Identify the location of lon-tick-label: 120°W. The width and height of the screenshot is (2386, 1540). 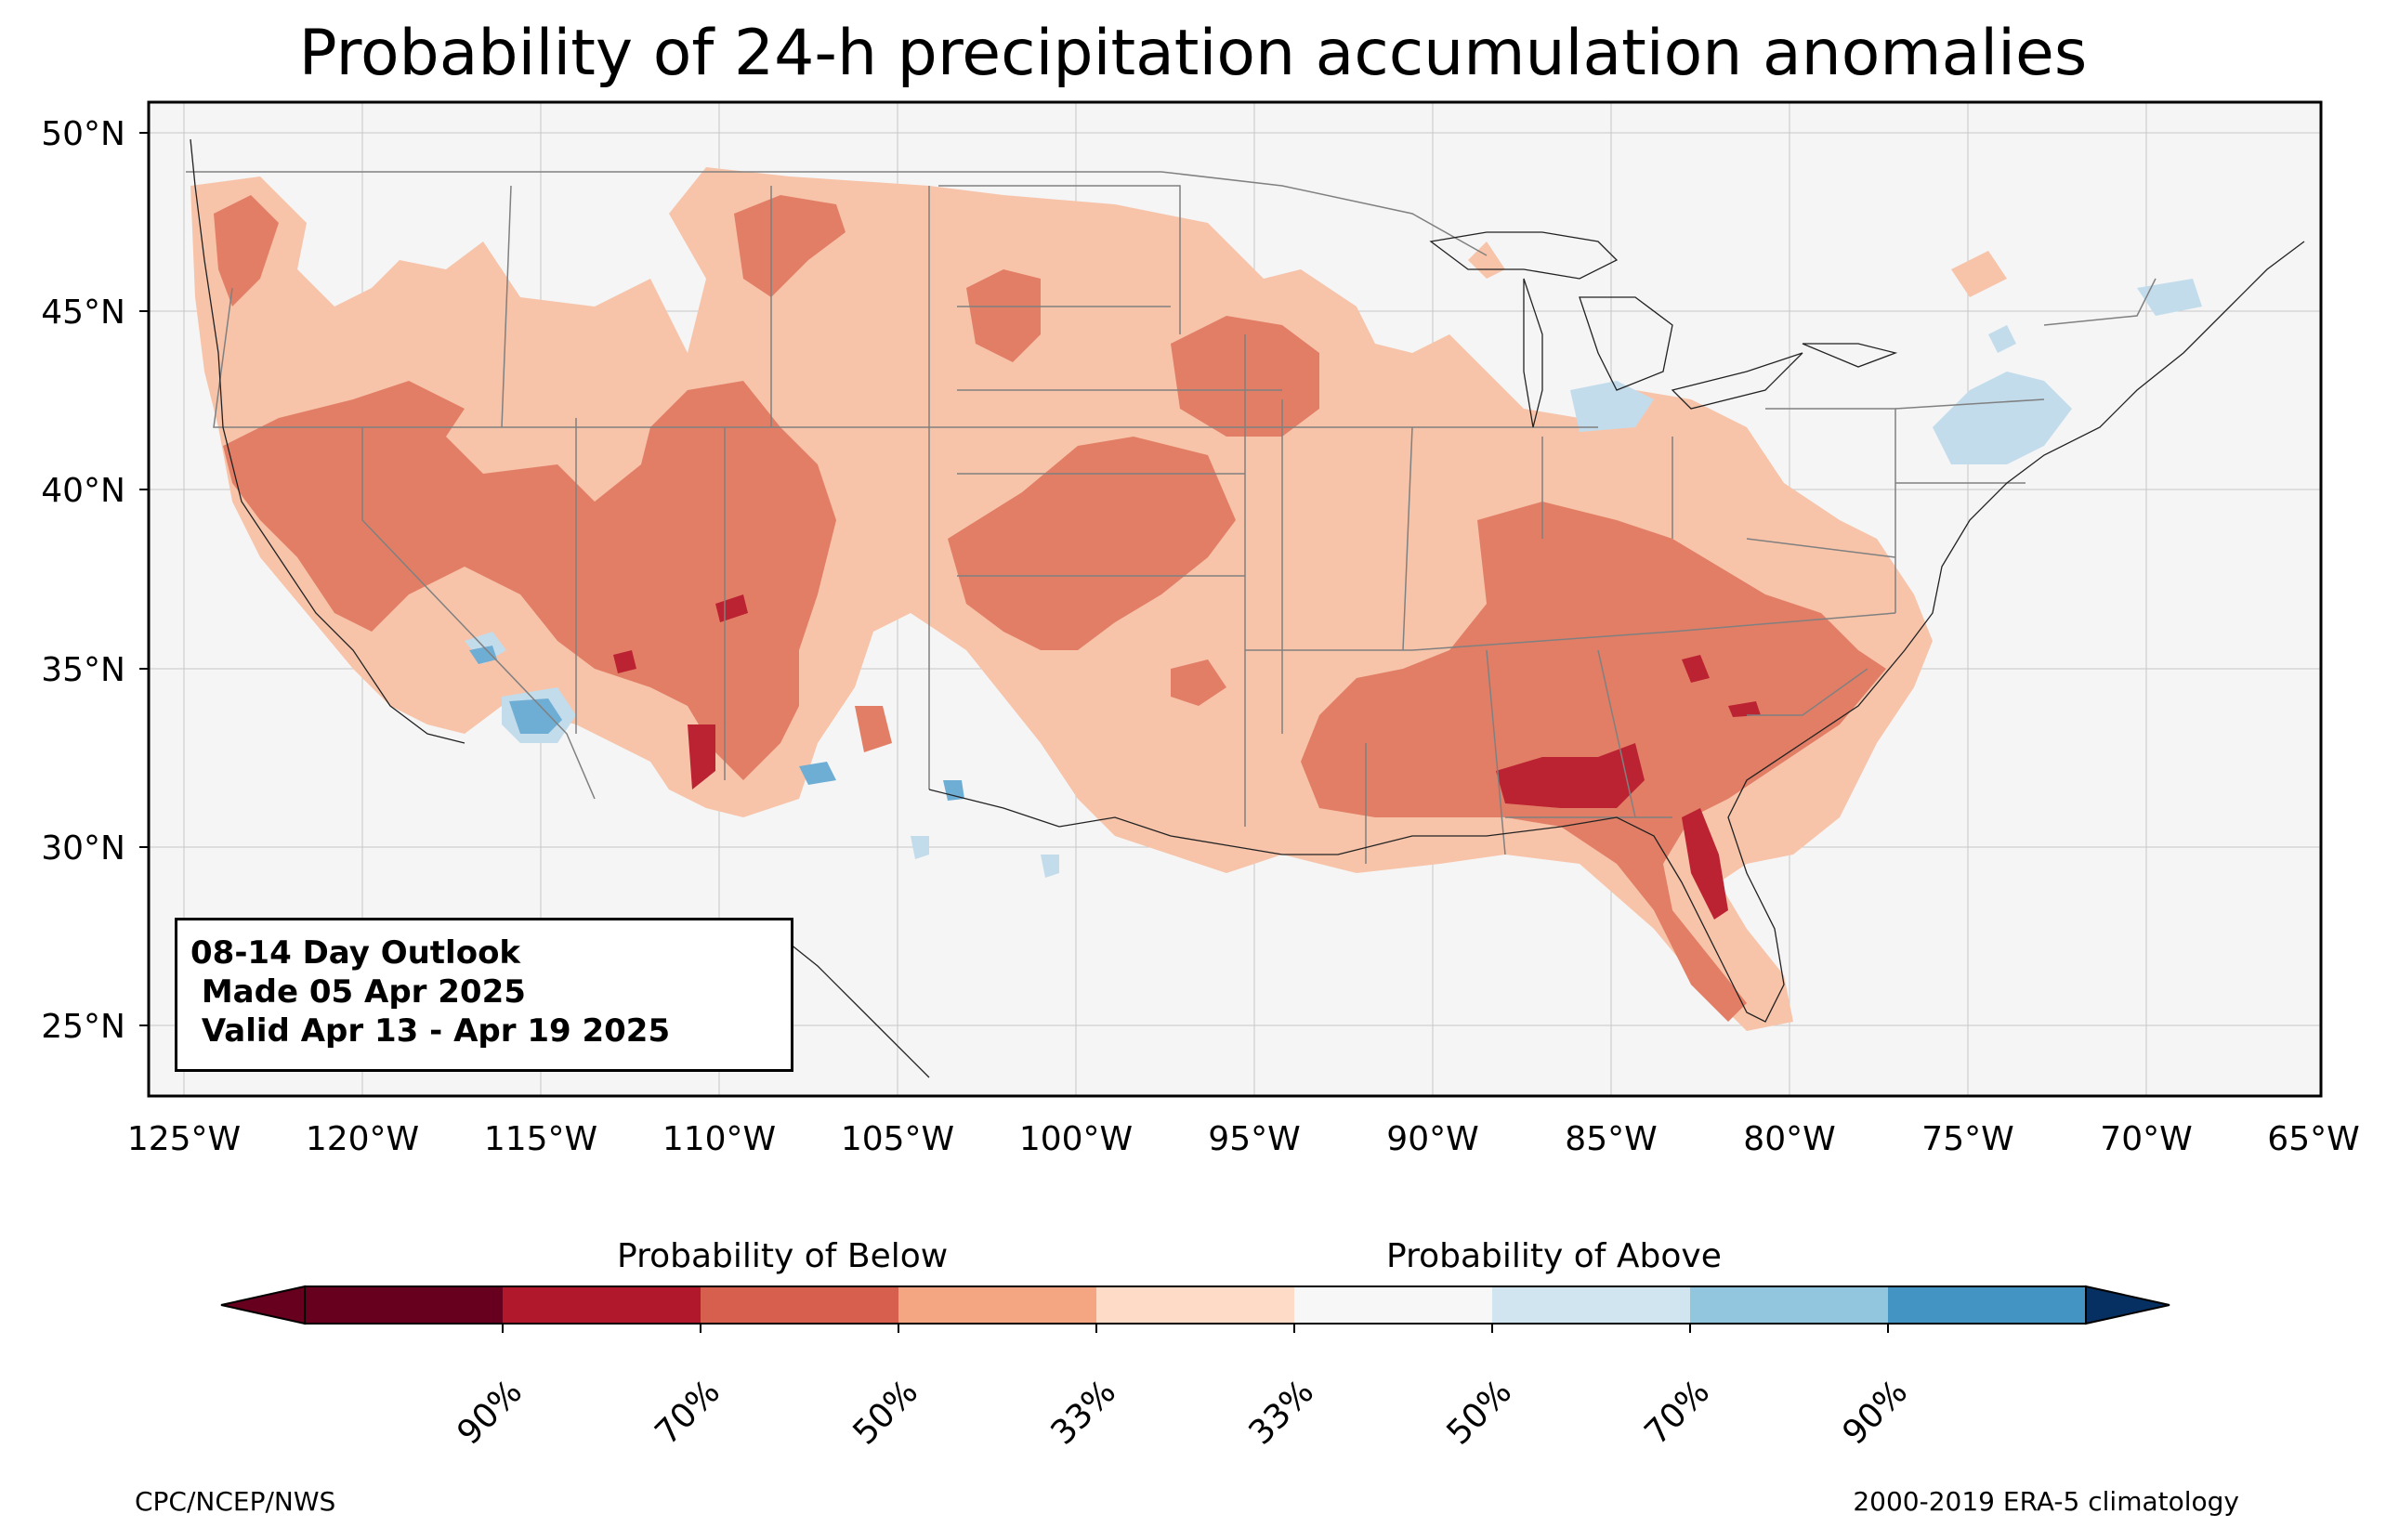
(362, 1139).